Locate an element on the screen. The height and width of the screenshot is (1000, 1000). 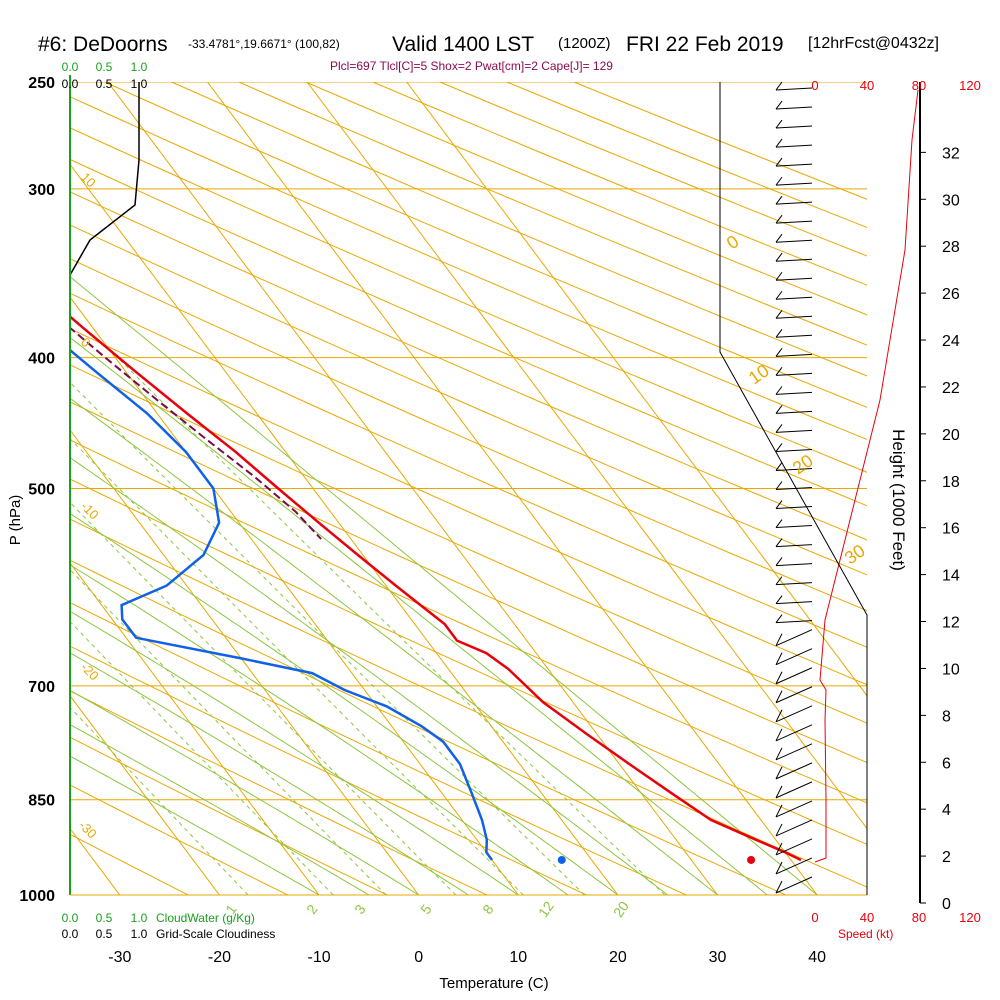
mixing-ratio-label: 12 is located at coordinates (546, 909).